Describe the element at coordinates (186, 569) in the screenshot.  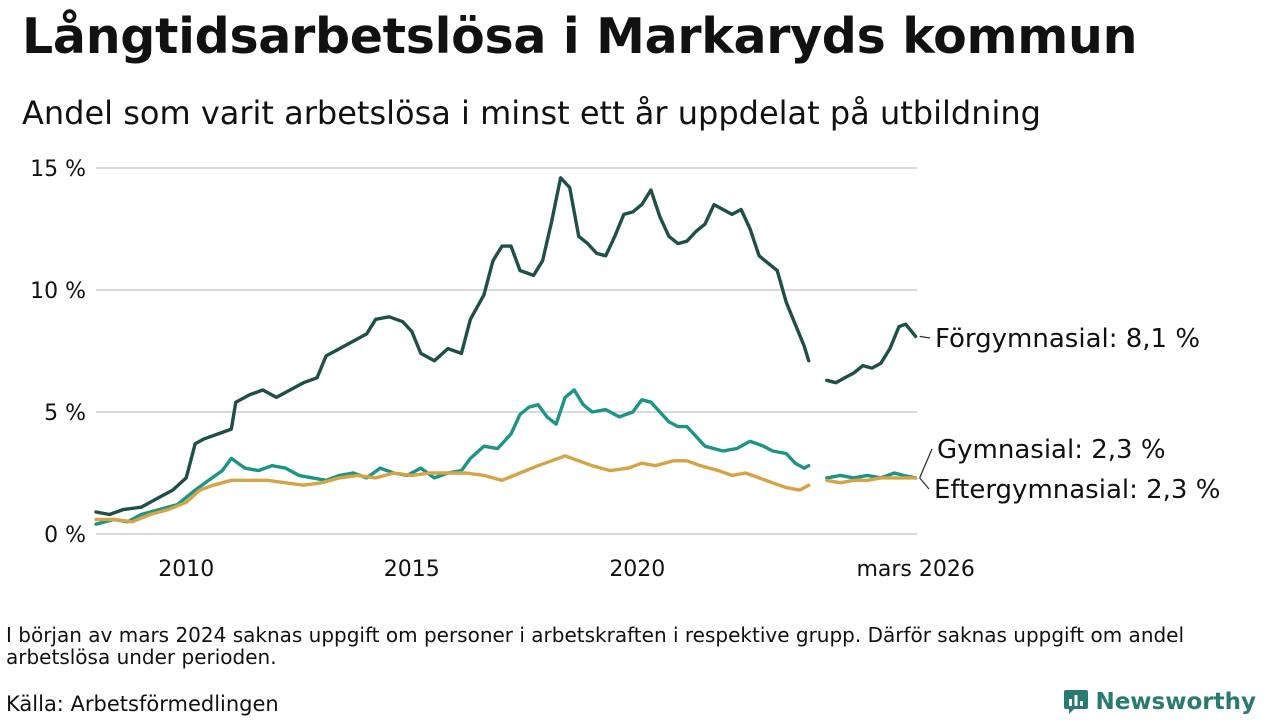
I see `x-tick-label: 2010` at that location.